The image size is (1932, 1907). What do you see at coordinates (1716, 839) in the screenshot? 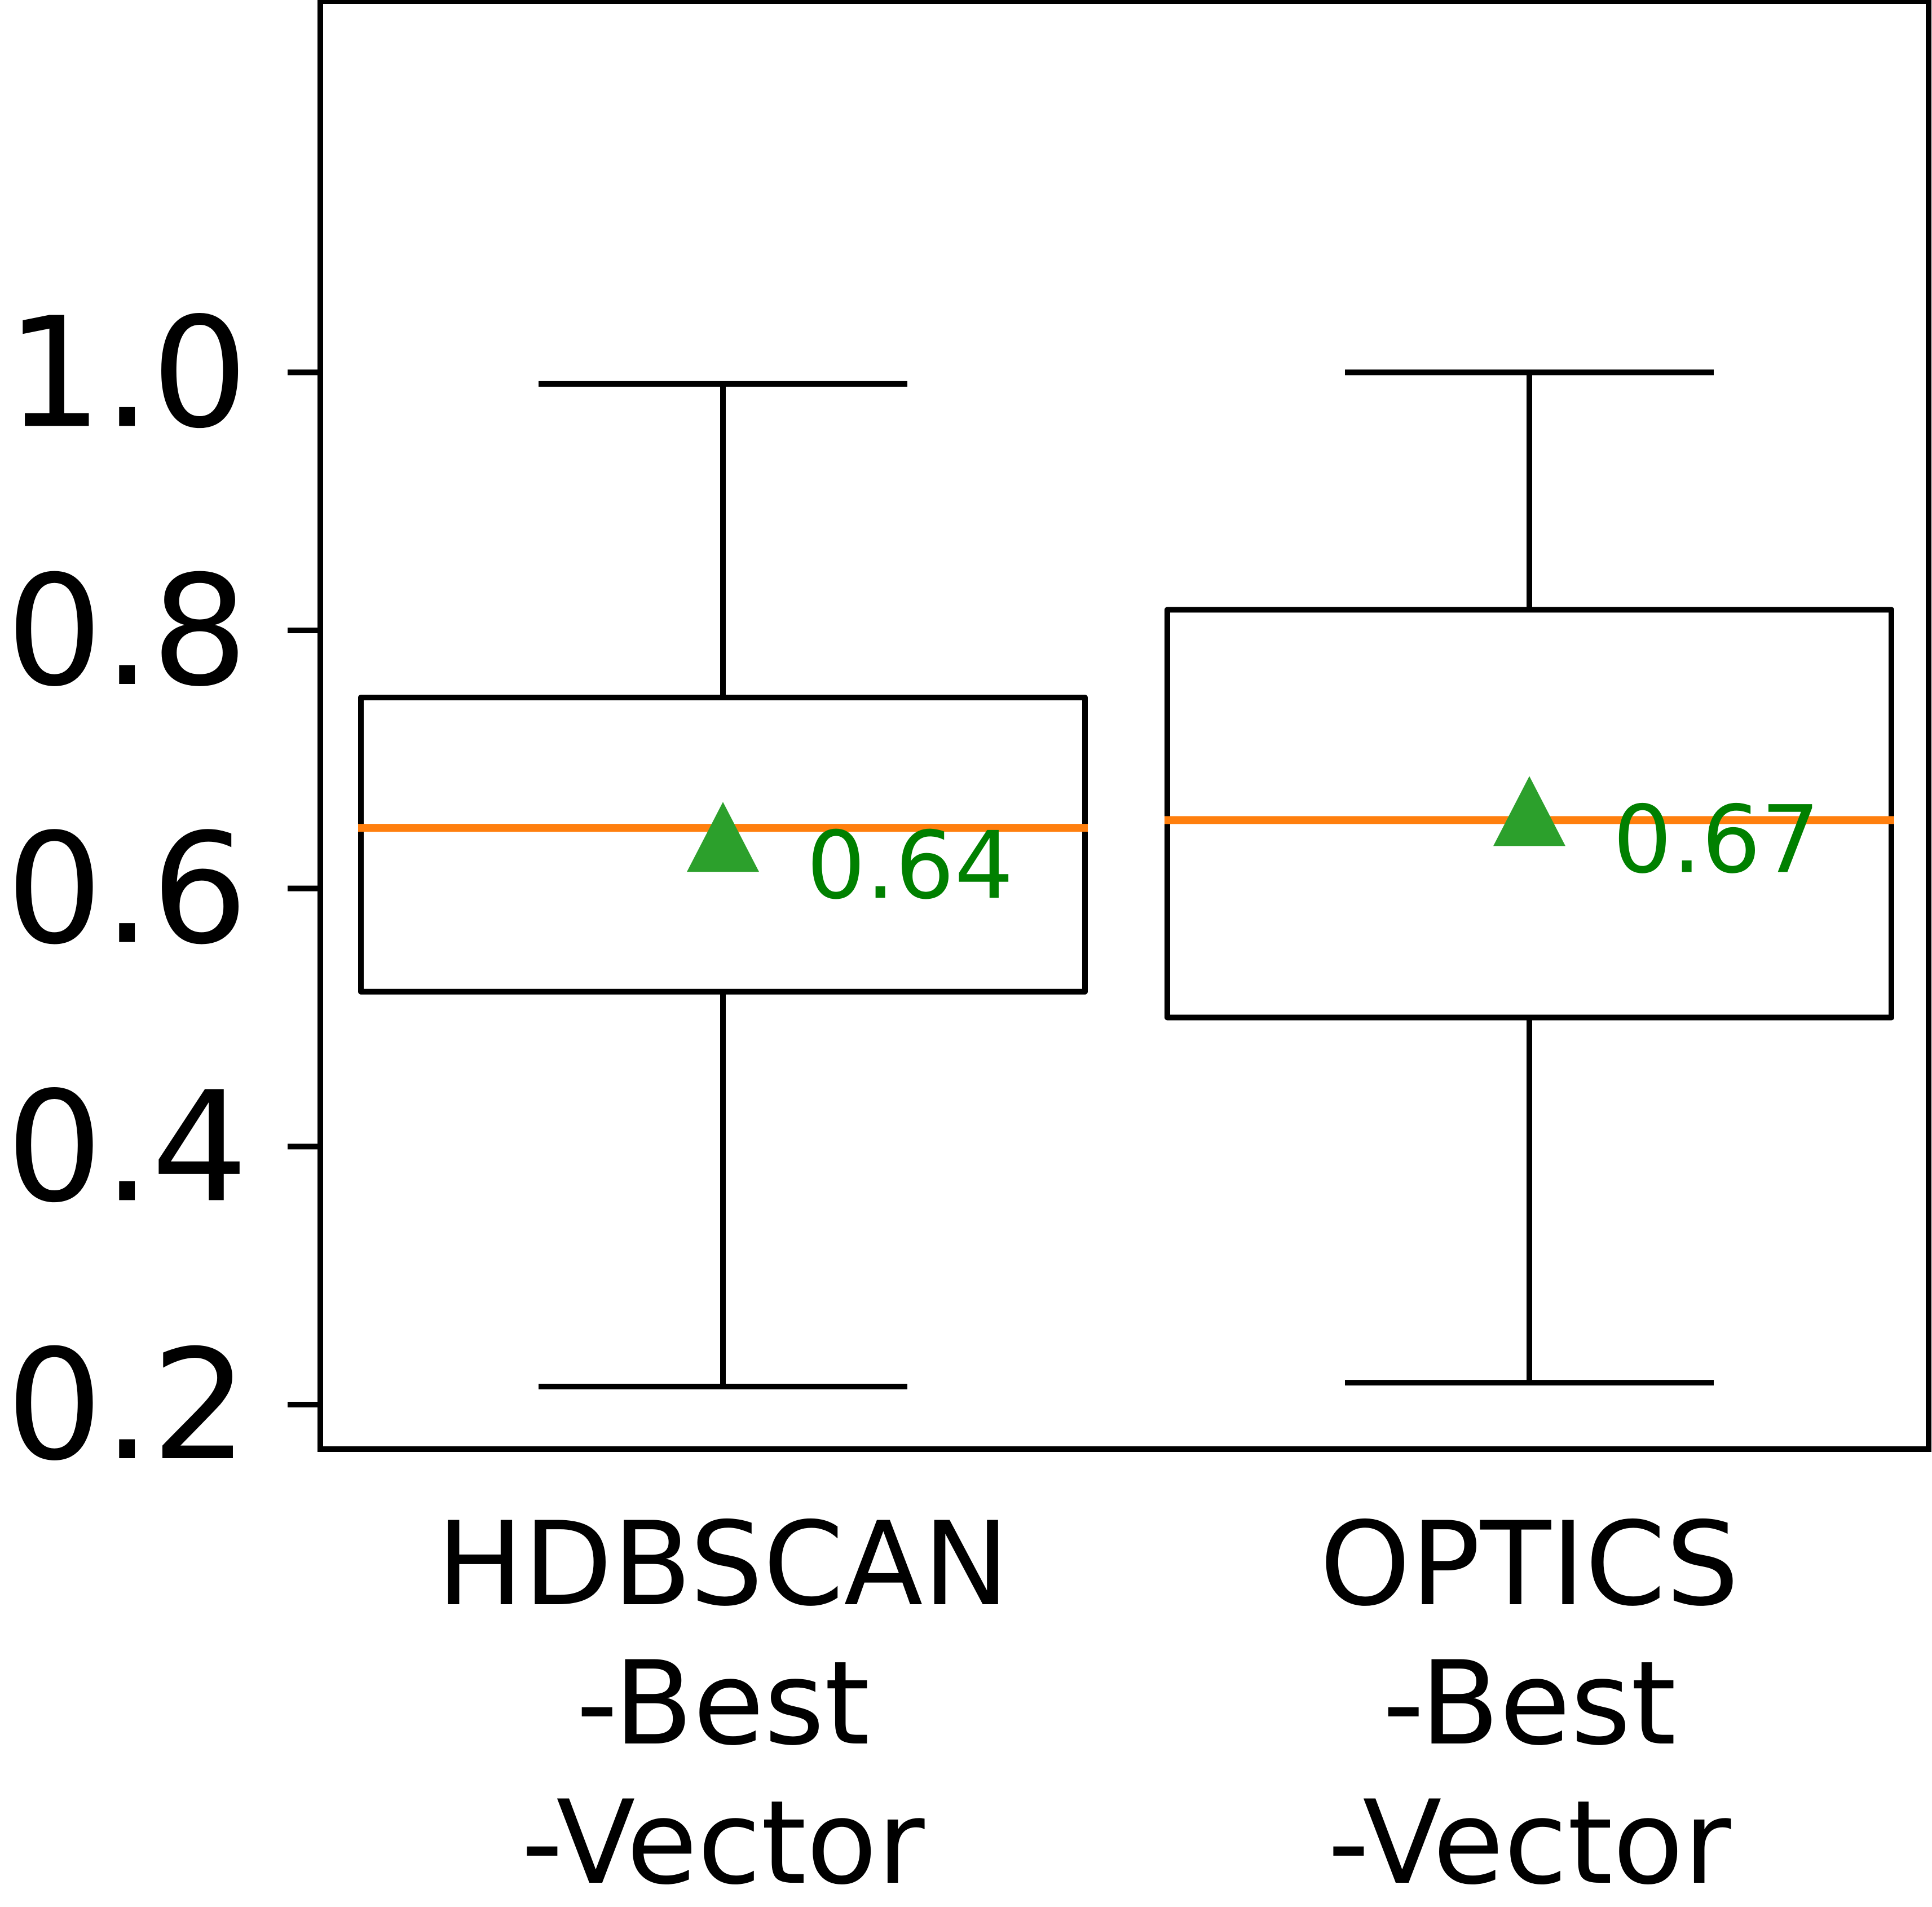
I see `mean-value-label: 0.67` at bounding box center [1716, 839].